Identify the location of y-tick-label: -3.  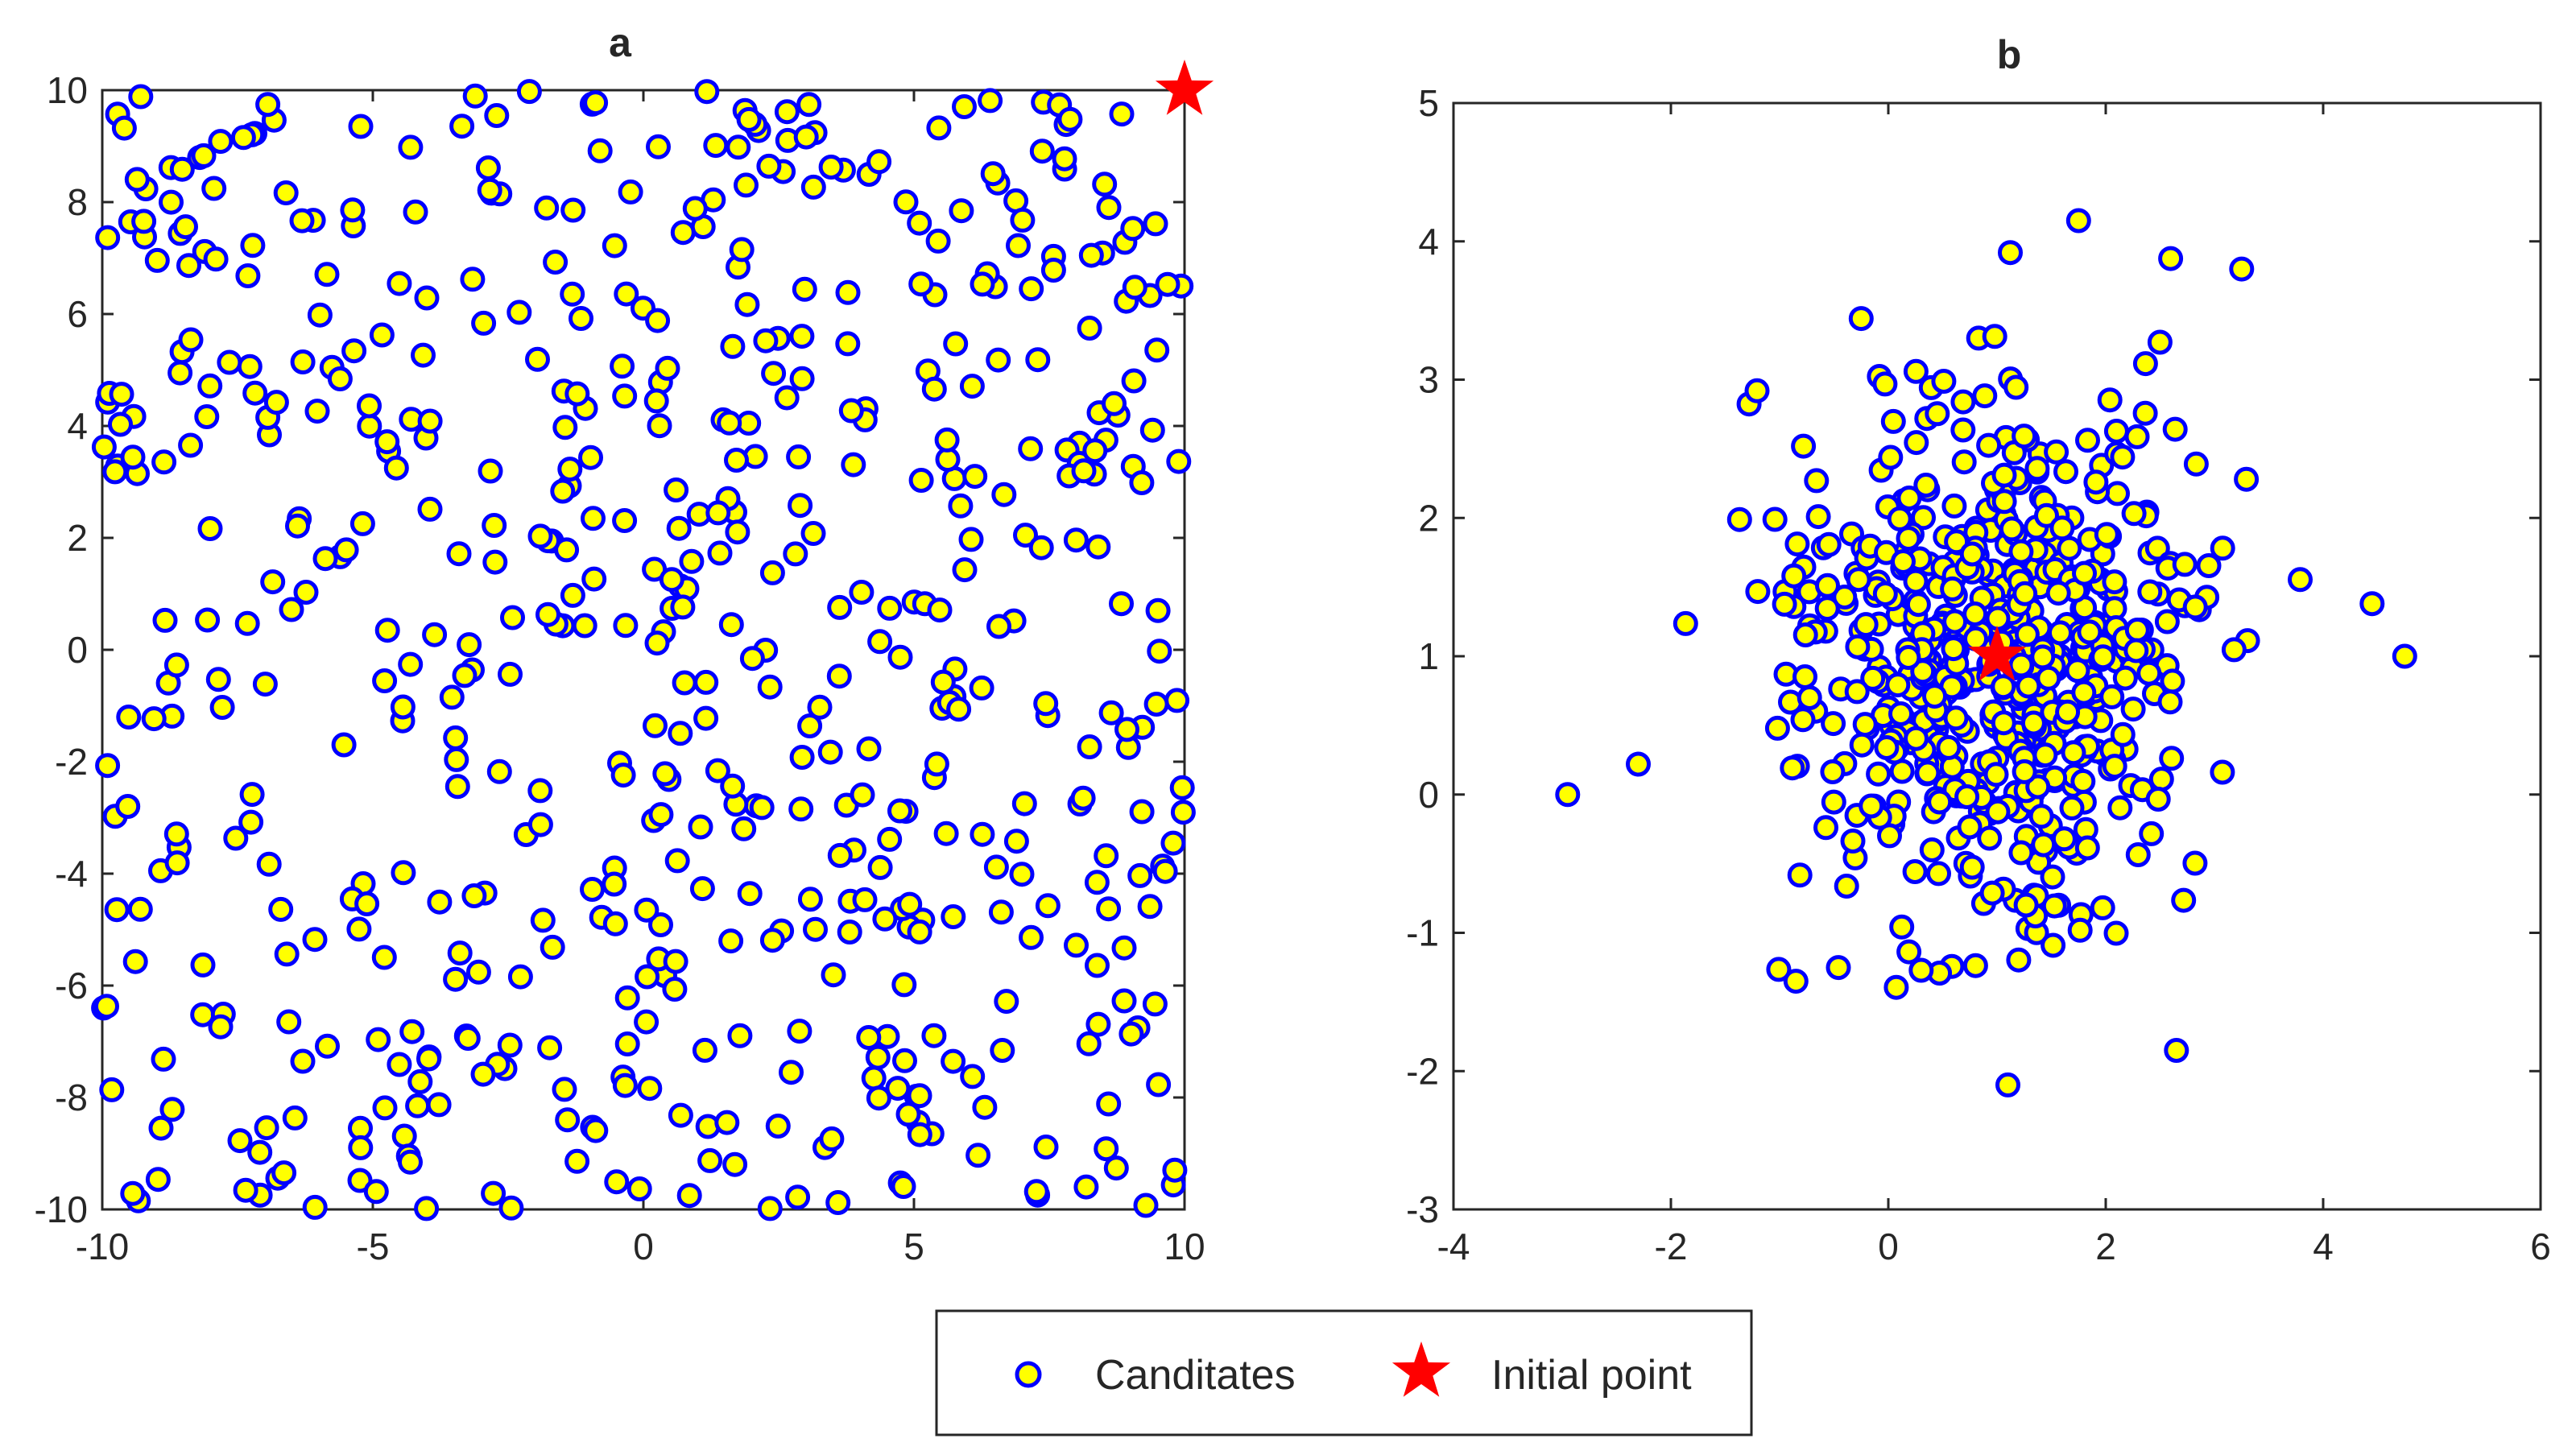
(1423, 1209).